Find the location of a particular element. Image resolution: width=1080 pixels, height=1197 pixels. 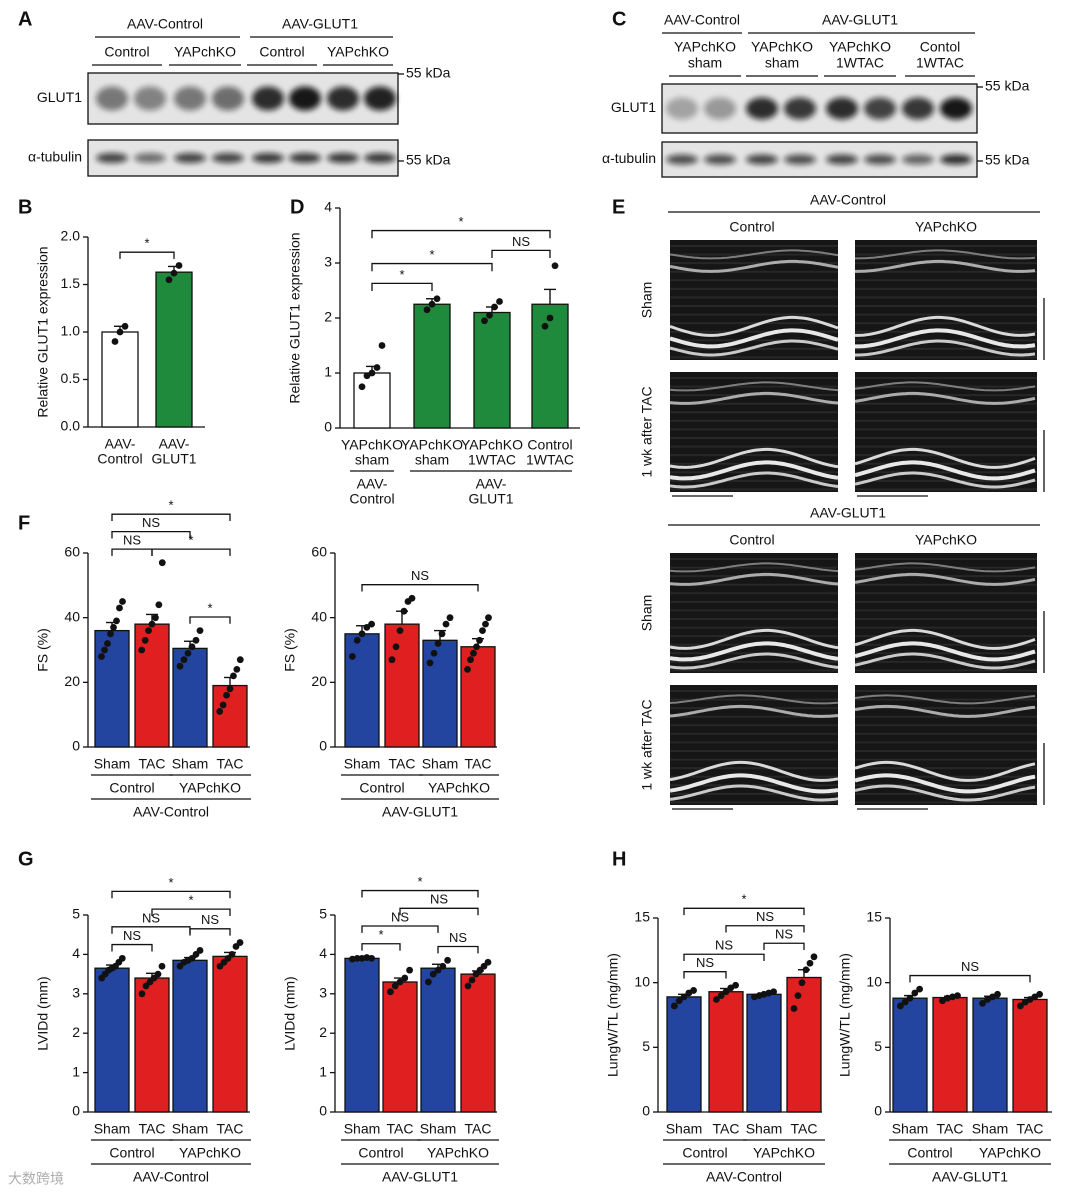

y-tick-label: 15 is located at coordinates (642, 917).